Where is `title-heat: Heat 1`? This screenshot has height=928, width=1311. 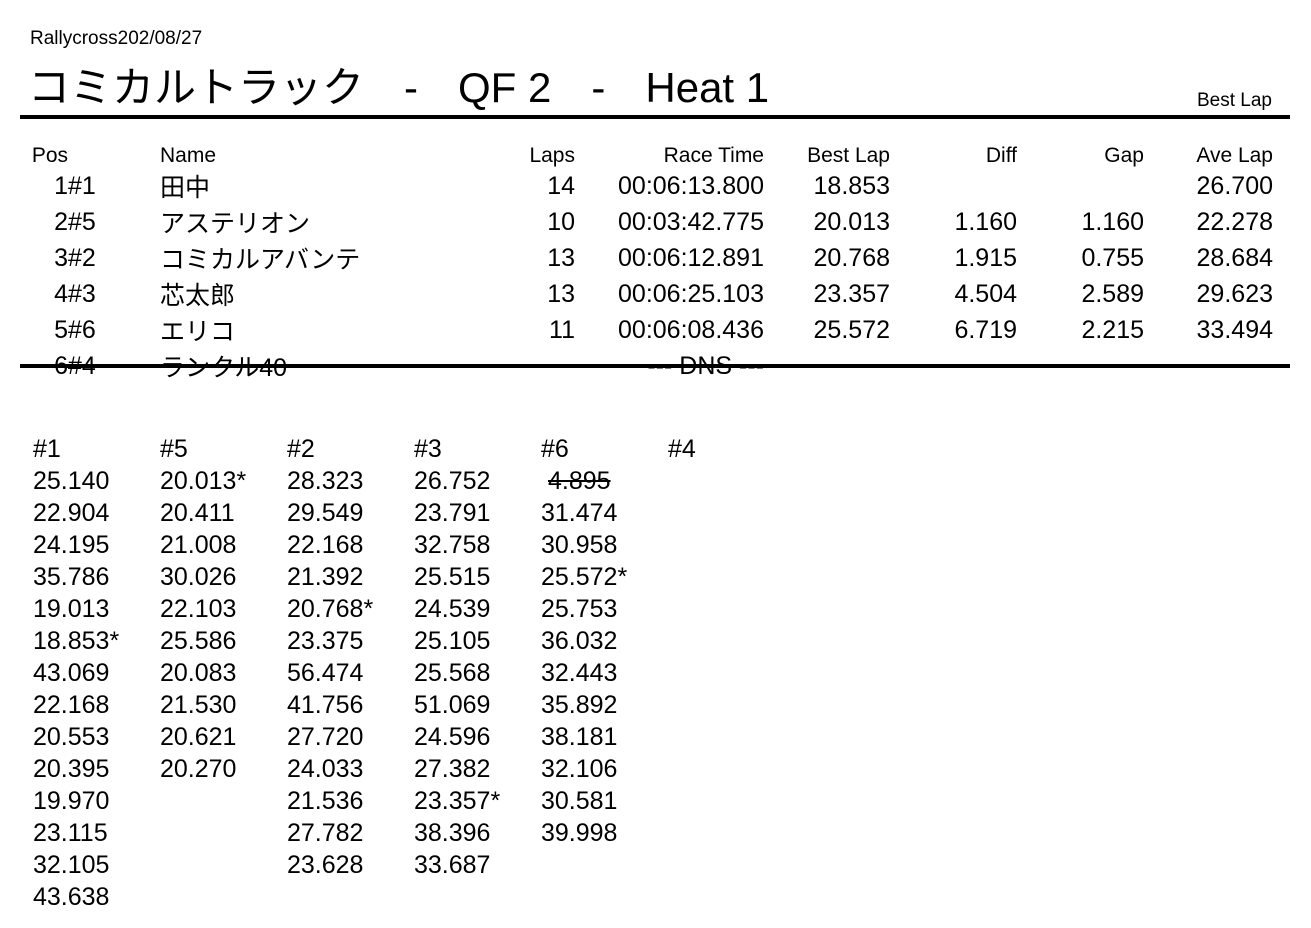 title-heat: Heat 1 is located at coordinates (707, 87).